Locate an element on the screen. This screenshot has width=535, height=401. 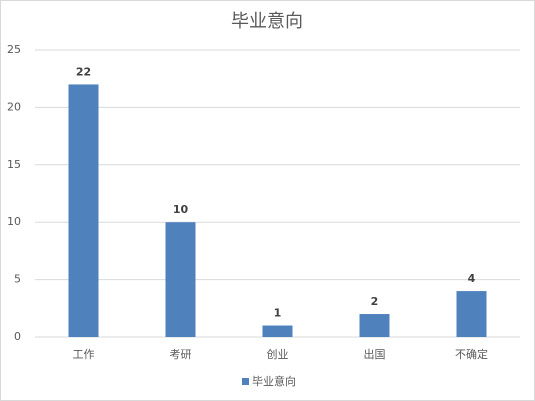
x-tick-label: 出国 is located at coordinates (375, 354).